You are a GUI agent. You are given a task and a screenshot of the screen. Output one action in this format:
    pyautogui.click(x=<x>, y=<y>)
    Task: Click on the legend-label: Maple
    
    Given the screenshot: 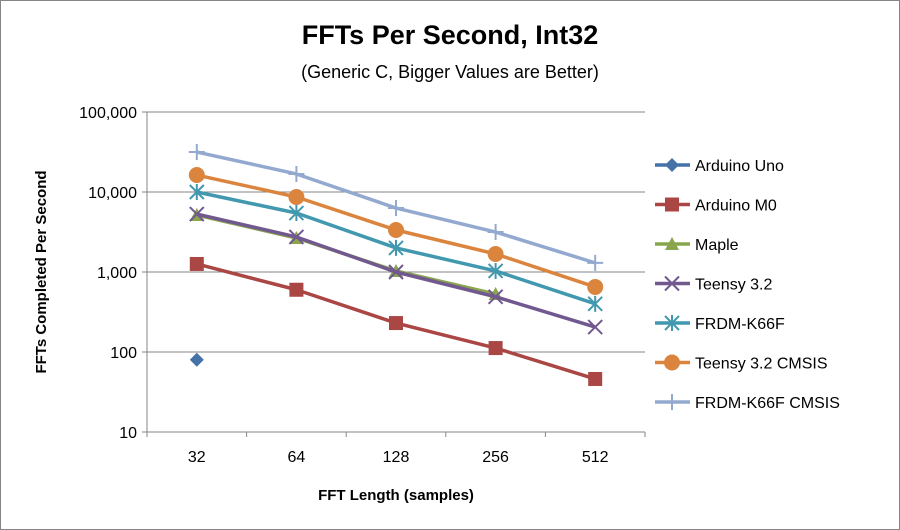 What is the action you would take?
    pyautogui.click(x=717, y=245)
    